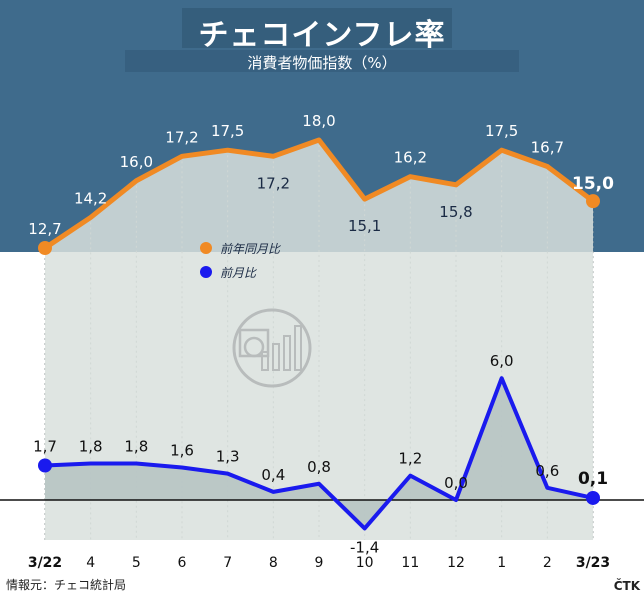 This screenshot has width=644, height=595. I want to click on x-tick-label: 10, so click(365, 563).